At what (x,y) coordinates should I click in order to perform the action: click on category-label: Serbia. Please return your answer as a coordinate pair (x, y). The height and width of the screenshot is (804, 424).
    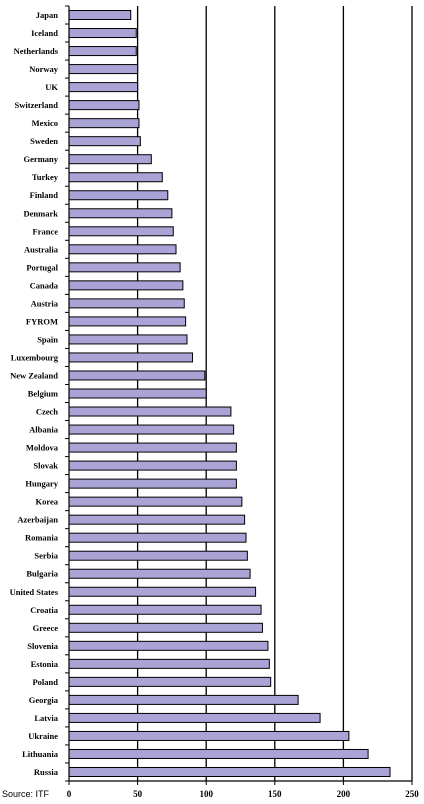
    Looking at the image, I should click on (46, 556).